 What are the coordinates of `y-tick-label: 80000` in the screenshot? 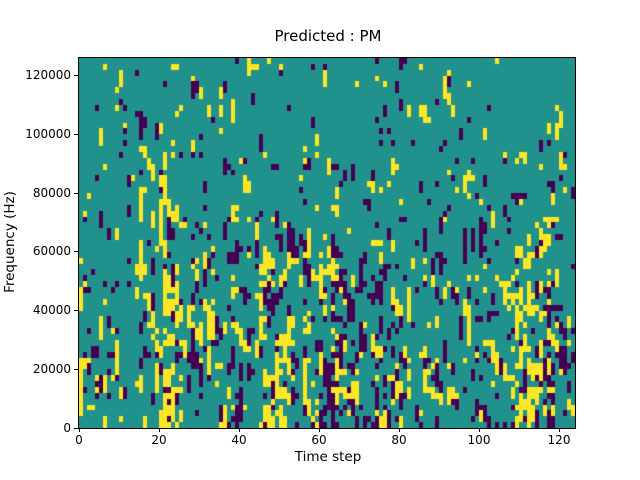 It's located at (51, 192).